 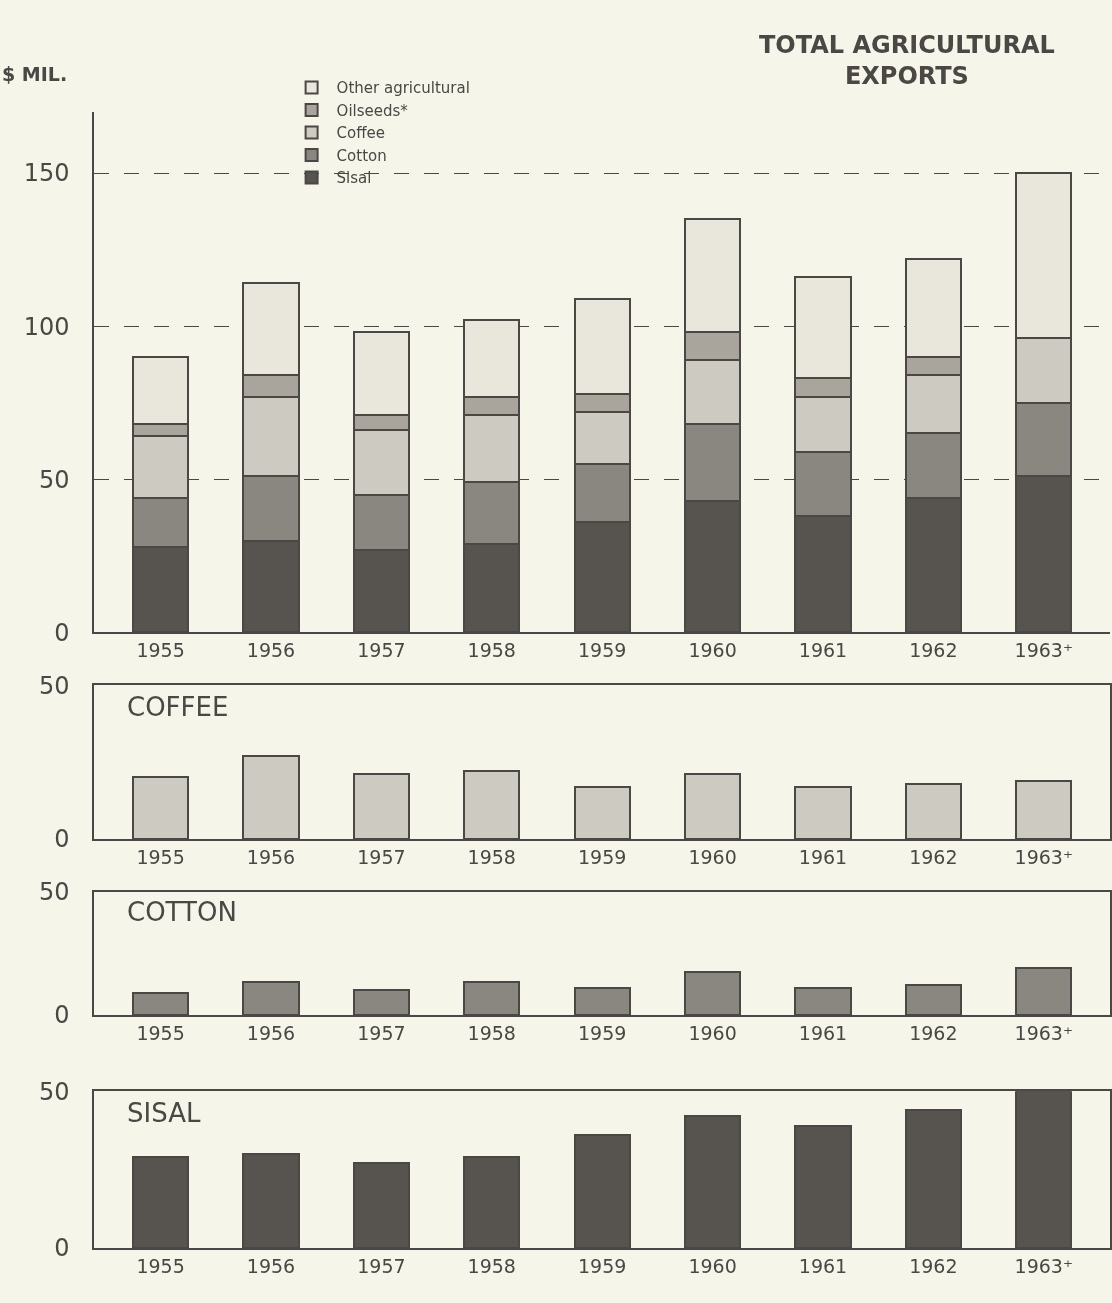 I want to click on legend-label: Oilseeds*, so click(x=372, y=110).